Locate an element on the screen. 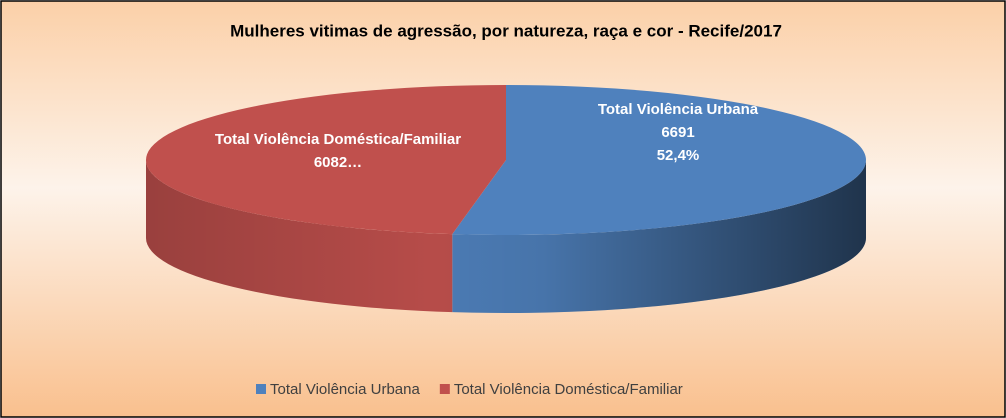  data-label: Total Violência Doméstica/Familiar is located at coordinates (338, 139).